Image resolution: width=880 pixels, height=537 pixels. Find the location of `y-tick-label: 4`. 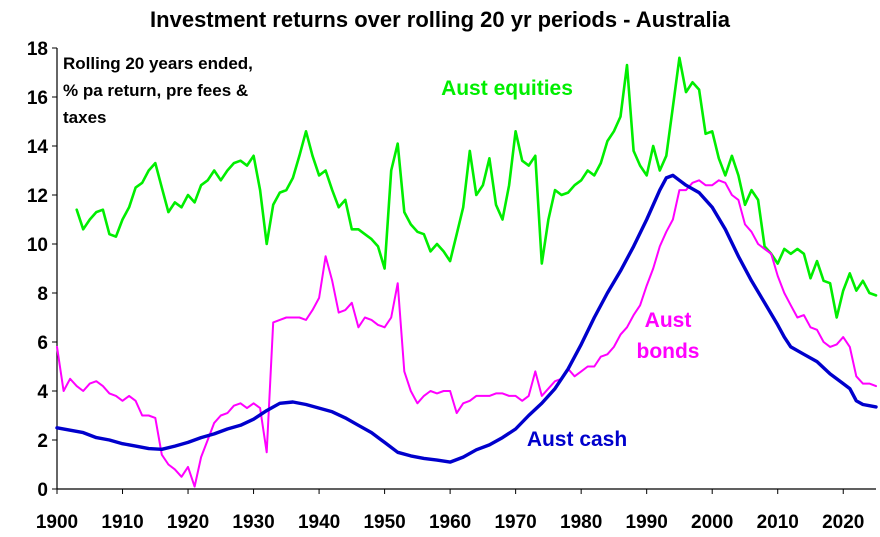

y-tick-label: 4 is located at coordinates (42, 392).